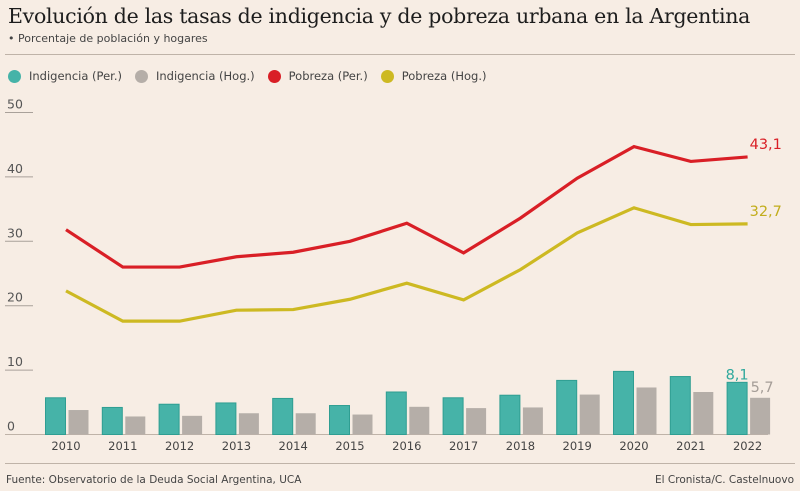 The width and height of the screenshot is (800, 491). Describe the element at coordinates (747, 446) in the screenshot. I see `x-tick-label: 2022` at that location.